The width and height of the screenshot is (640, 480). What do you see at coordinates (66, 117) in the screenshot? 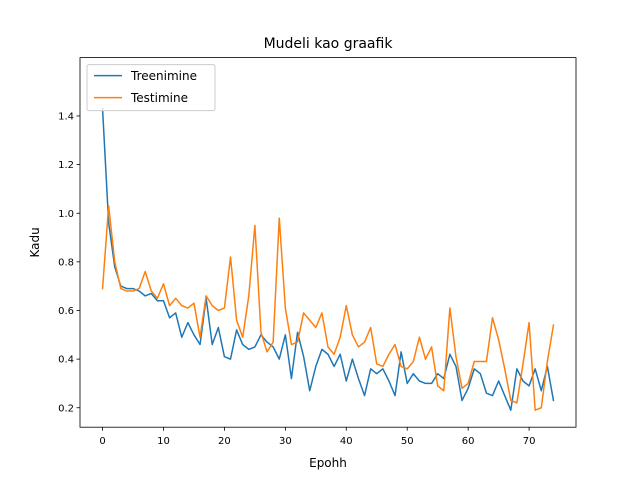
I see `y-tick-label: 1.4` at bounding box center [66, 117].